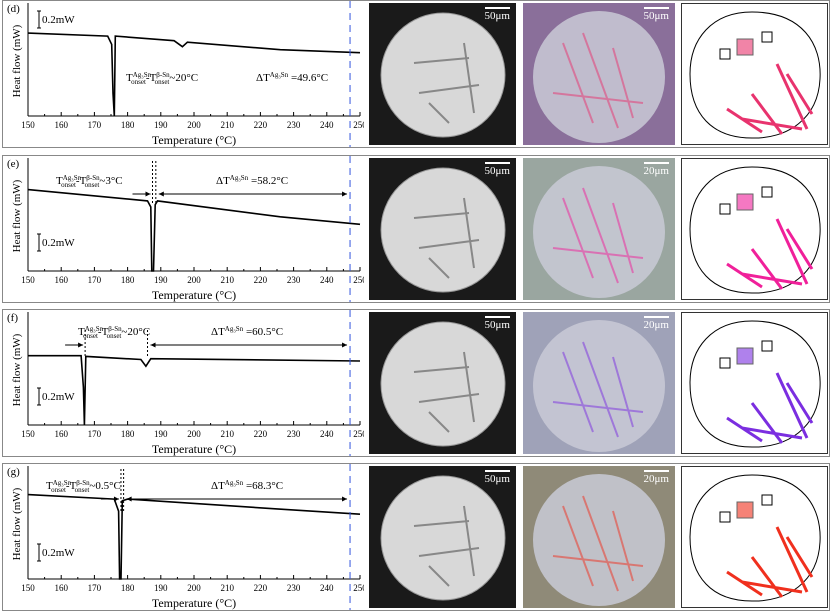 Image resolution: width=832 pixels, height=614 pixels. I want to click on panel-label: (g), so click(13, 472).